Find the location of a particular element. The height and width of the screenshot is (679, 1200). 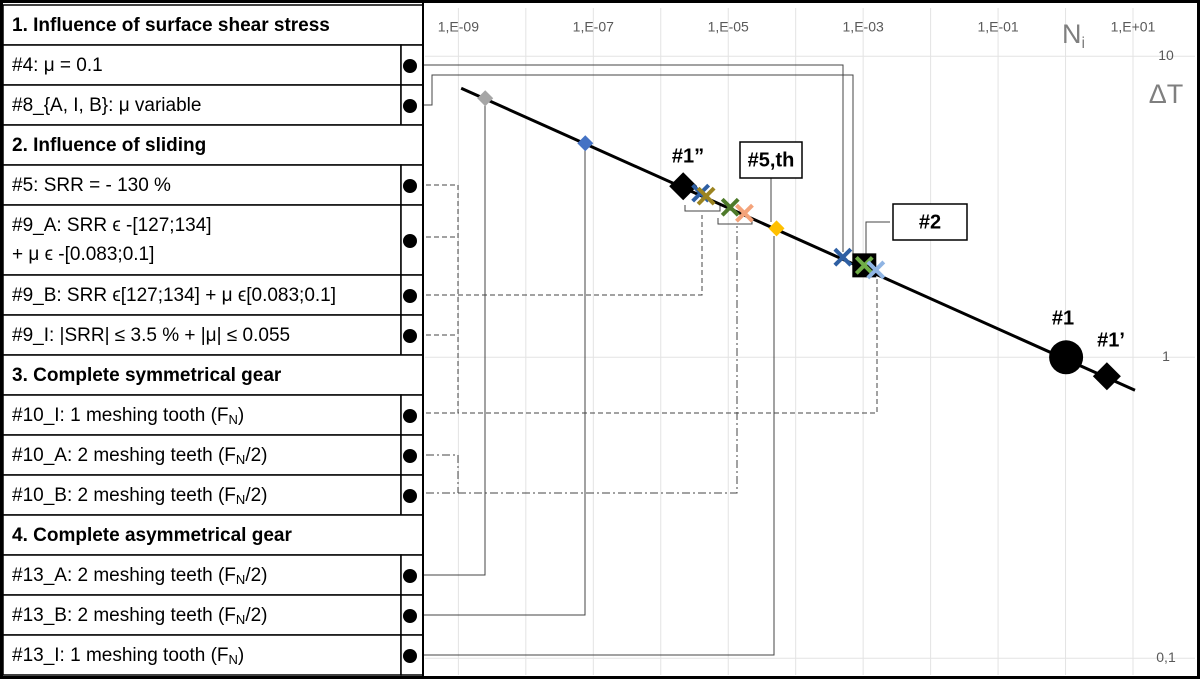

label-text: #5: SRR = - 130 % is located at coordinates (91, 185).